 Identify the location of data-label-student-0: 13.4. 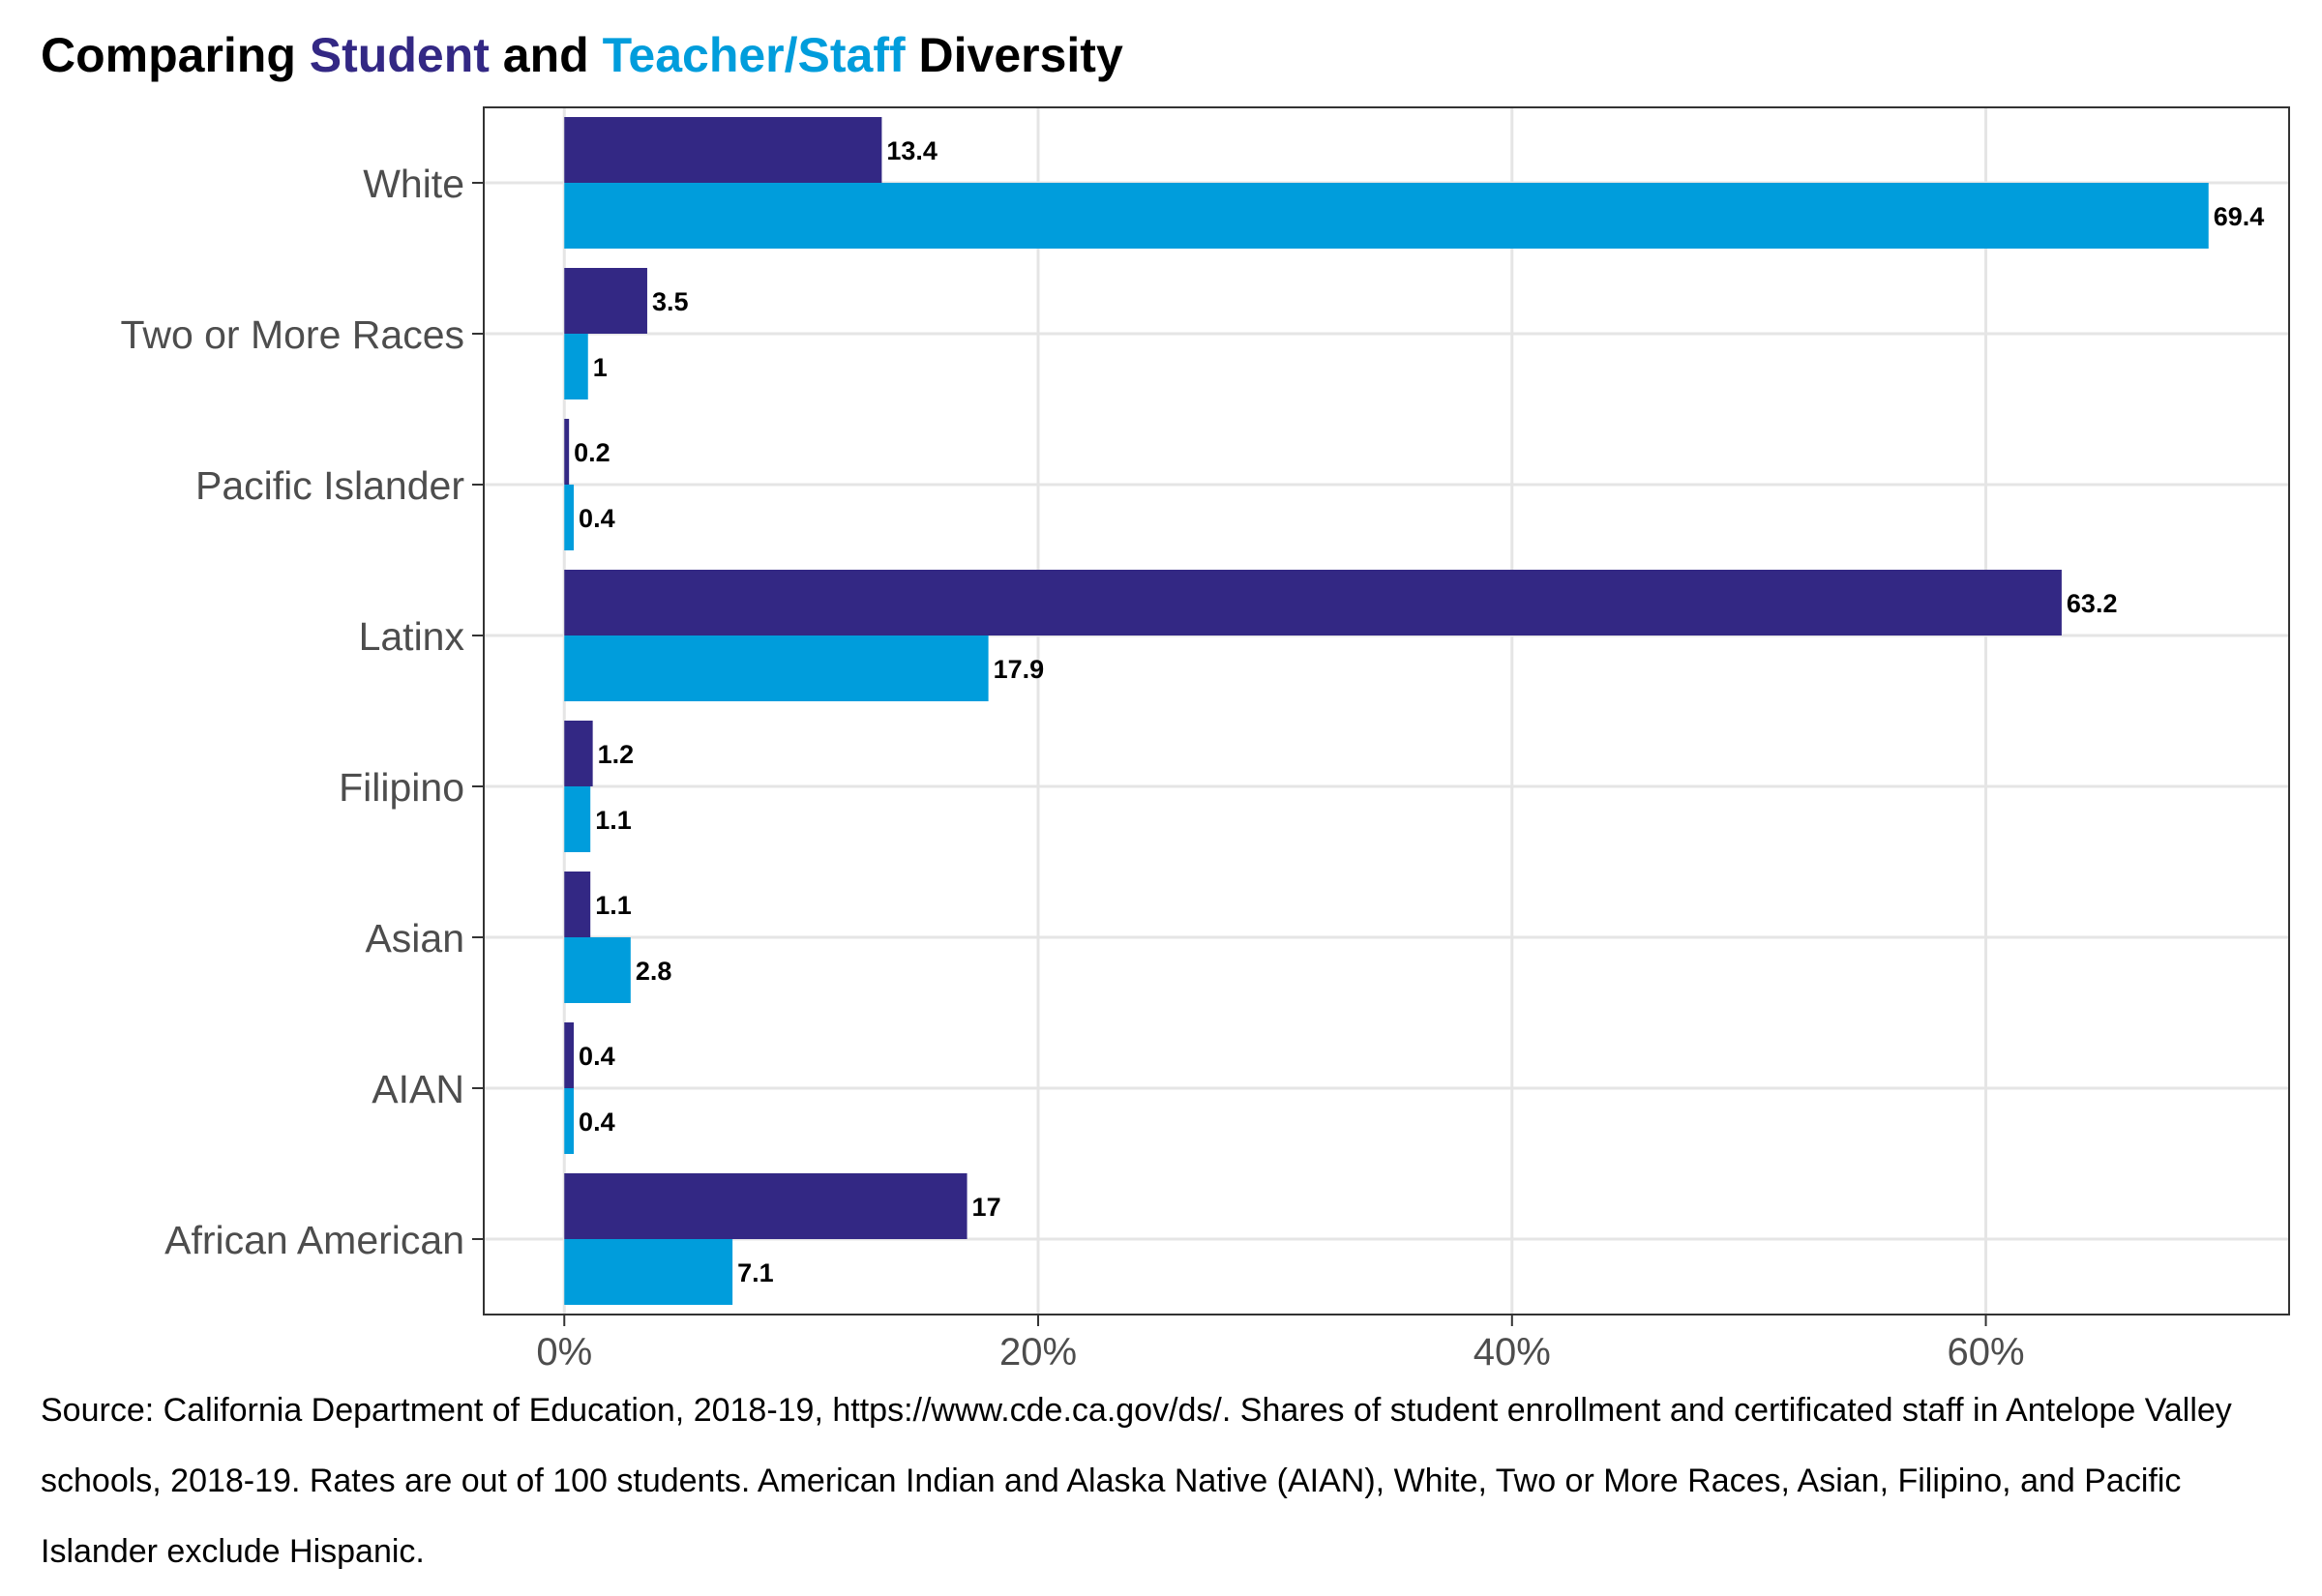
(912, 150).